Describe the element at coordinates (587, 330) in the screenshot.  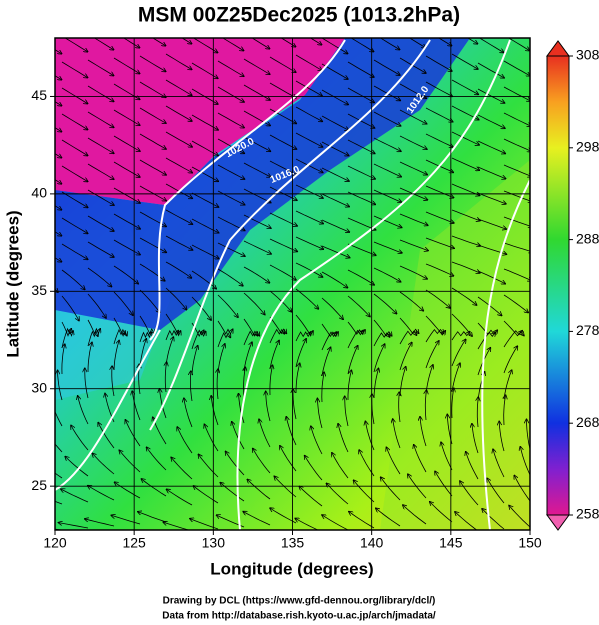
I see `colorbar-tick-label: 278` at that location.